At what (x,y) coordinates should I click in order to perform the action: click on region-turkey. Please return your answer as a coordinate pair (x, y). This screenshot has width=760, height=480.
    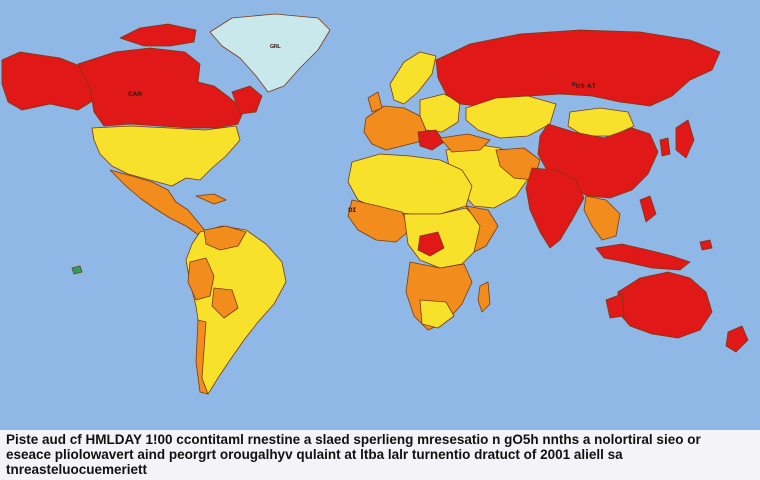
    Looking at the image, I should click on (465, 143).